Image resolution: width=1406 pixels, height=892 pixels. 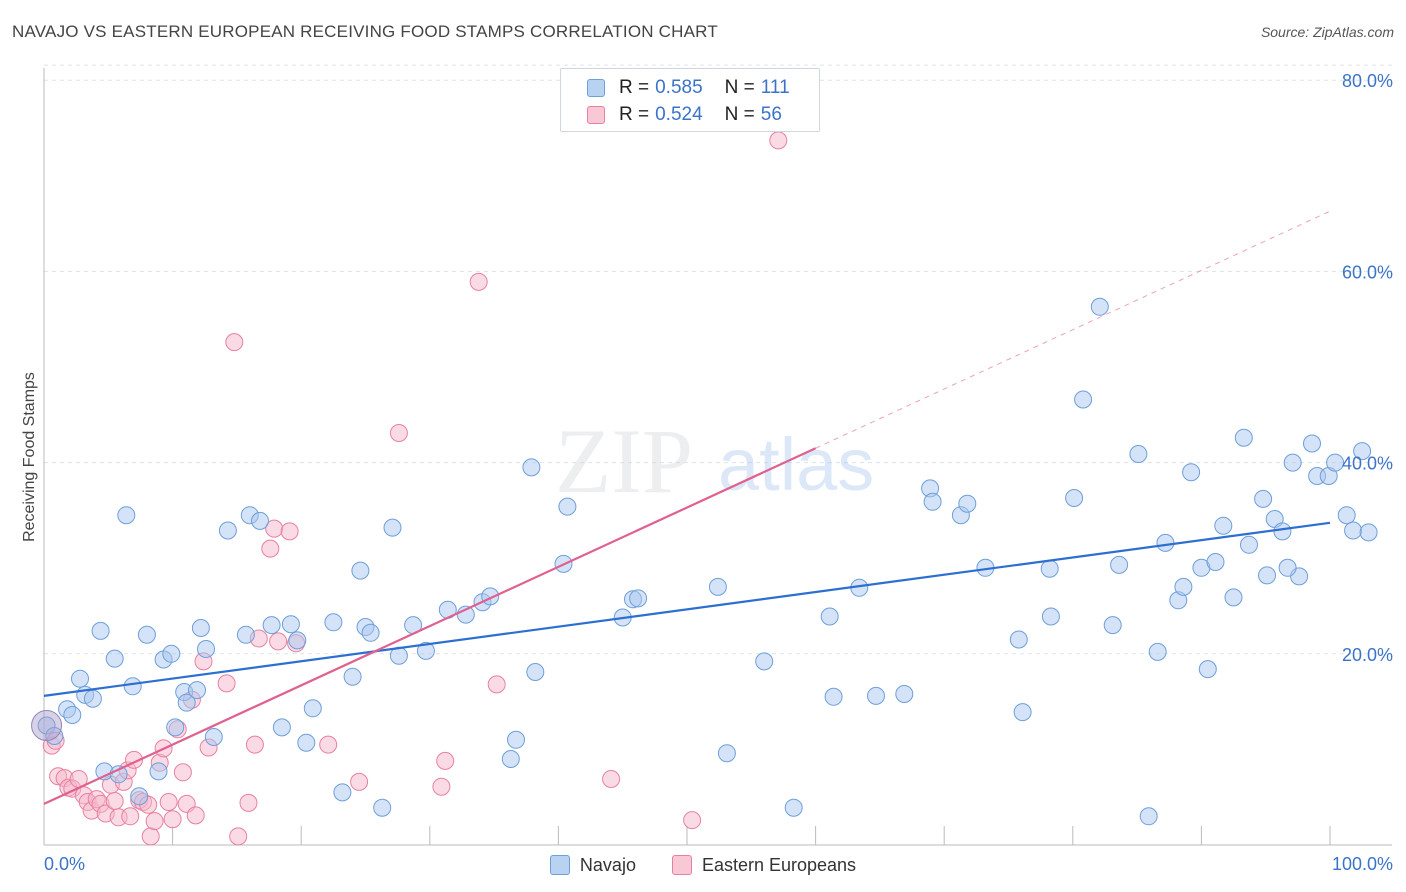 I want to click on navajo-n-value: 111, so click(x=775, y=87).